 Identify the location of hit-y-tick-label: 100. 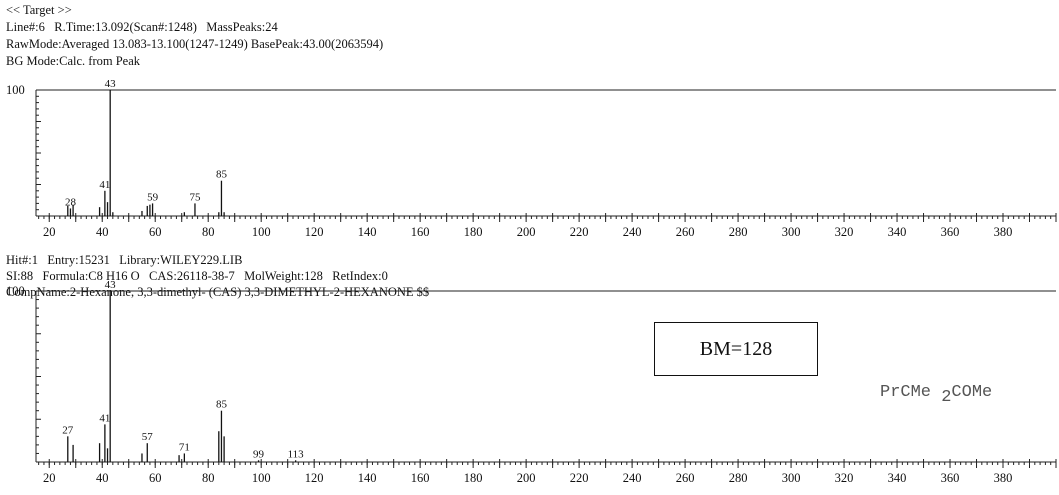
(15, 291).